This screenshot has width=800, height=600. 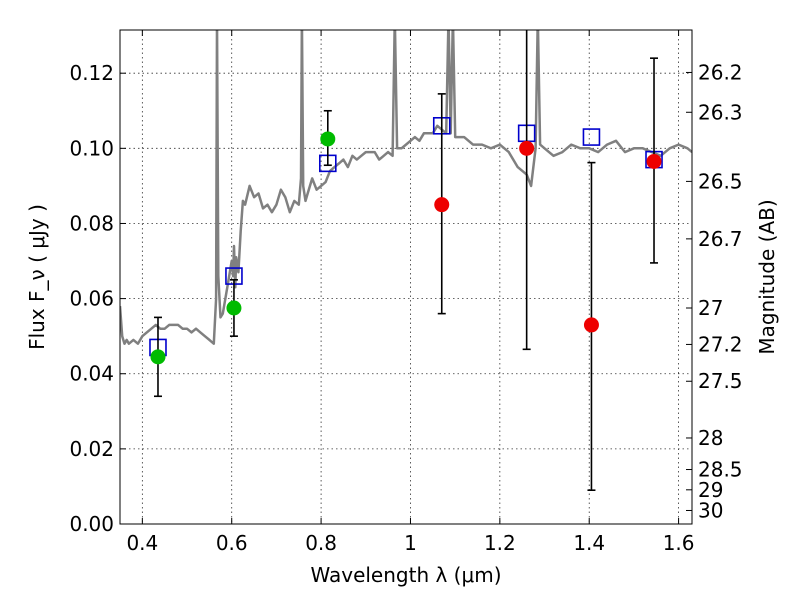 What do you see at coordinates (710, 510) in the screenshot?
I see `right-tick-label: 30` at bounding box center [710, 510].